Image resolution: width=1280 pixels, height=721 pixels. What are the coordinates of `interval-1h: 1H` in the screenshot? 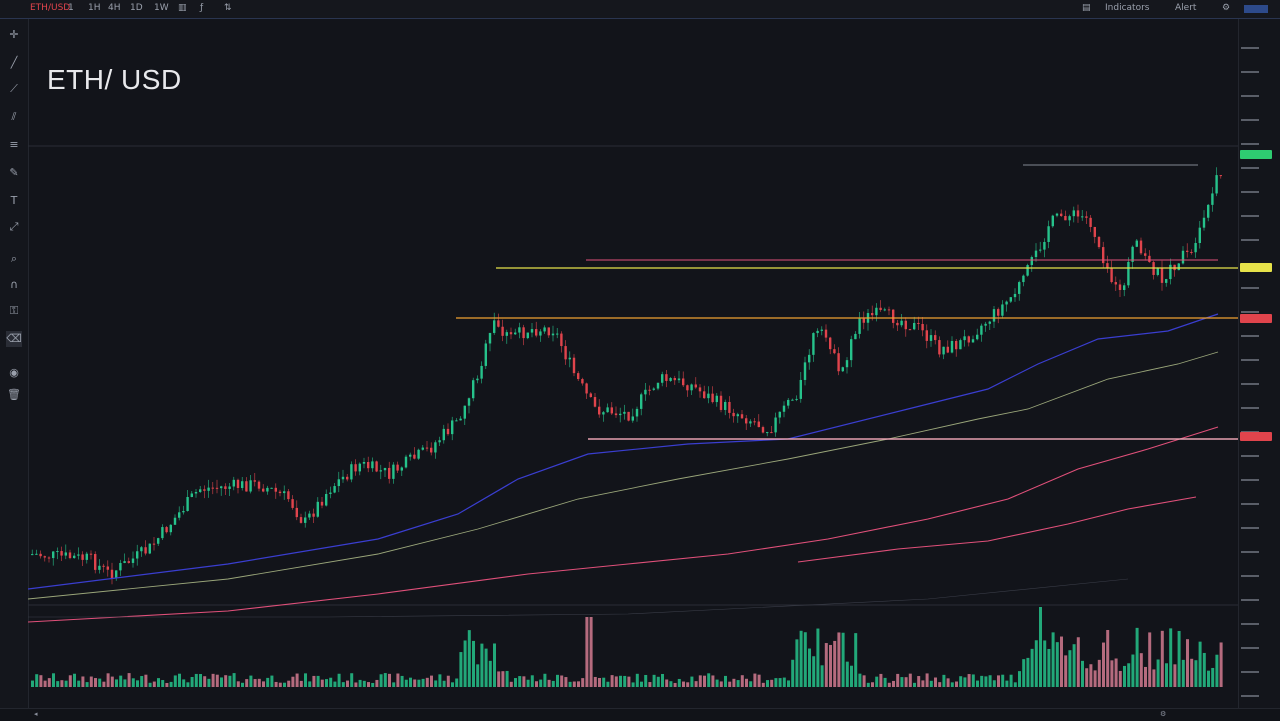 It's located at (94, 8).